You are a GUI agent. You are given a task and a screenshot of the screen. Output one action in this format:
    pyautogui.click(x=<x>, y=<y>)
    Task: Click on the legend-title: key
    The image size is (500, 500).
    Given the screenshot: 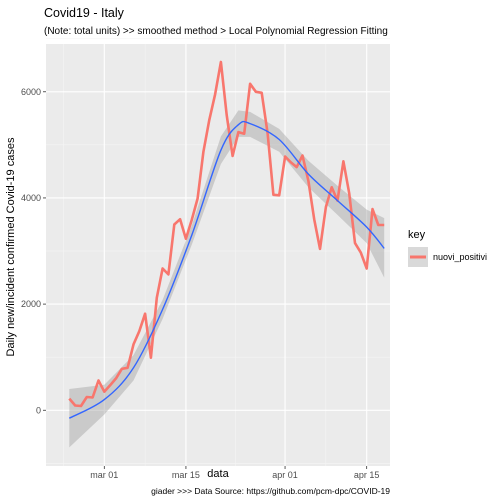 What is the action you would take?
    pyautogui.click(x=417, y=235)
    